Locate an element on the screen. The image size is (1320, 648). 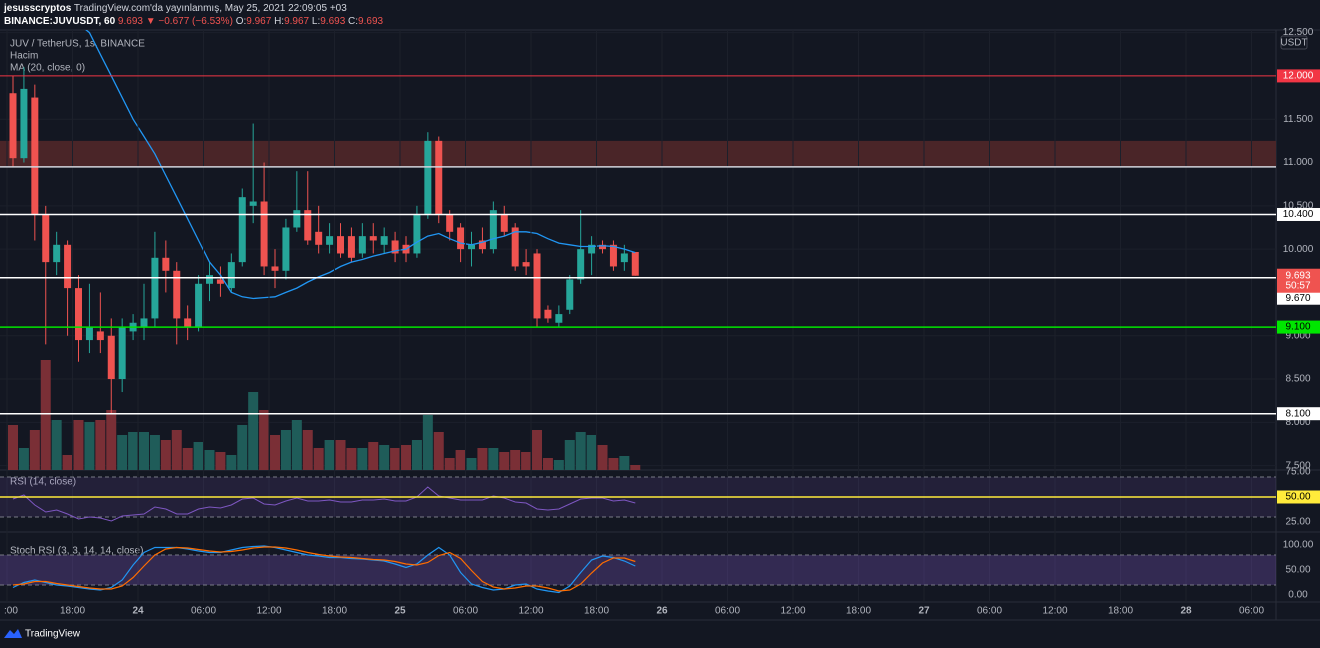
level-label: 9.100 is located at coordinates (1297, 327).